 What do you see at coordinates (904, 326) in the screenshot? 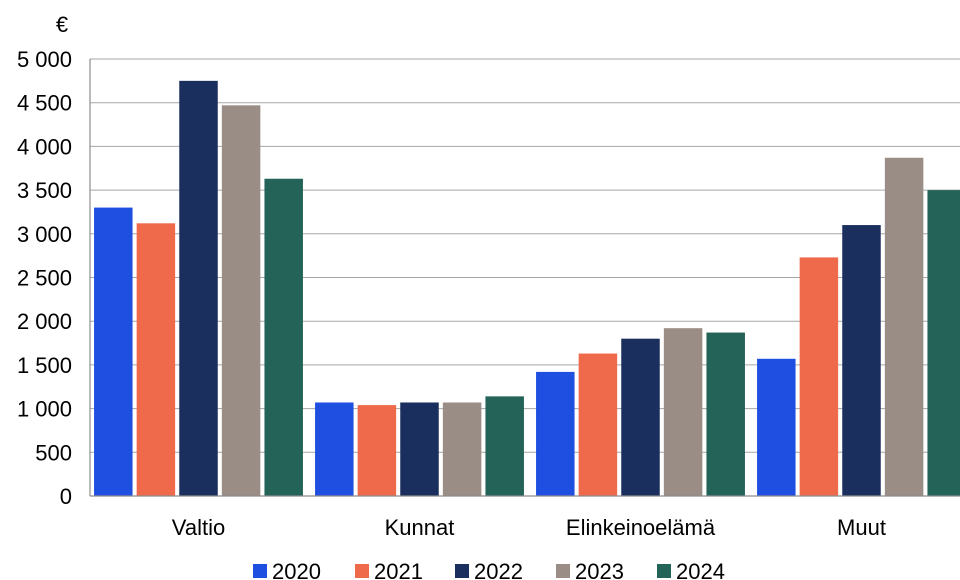
I see `bar-2023-muut` at bounding box center [904, 326].